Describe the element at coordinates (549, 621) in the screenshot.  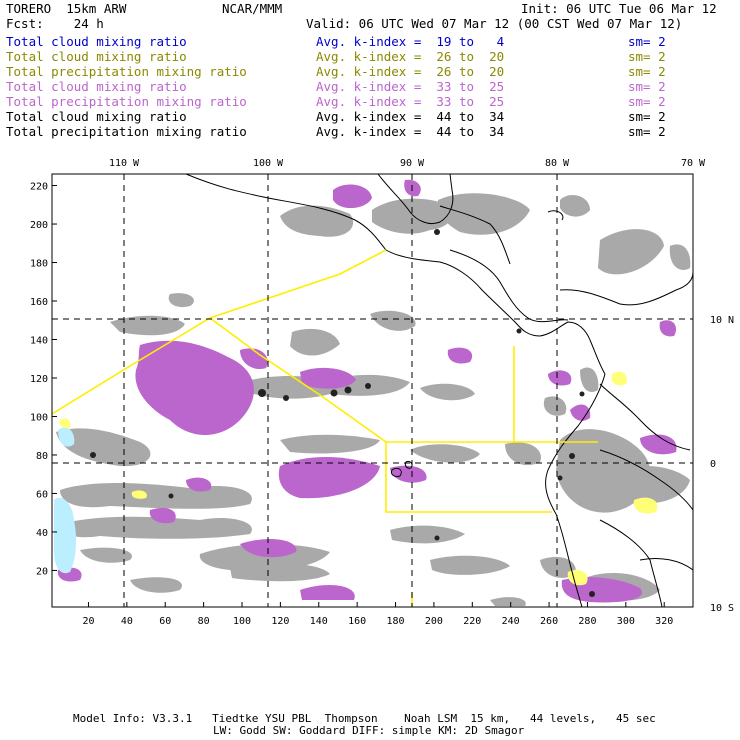
I see `x-tick-label: 260` at that location.